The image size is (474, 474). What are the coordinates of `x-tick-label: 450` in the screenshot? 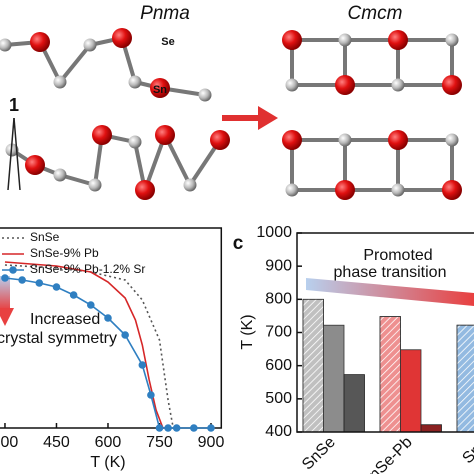 It's located at (56, 442).